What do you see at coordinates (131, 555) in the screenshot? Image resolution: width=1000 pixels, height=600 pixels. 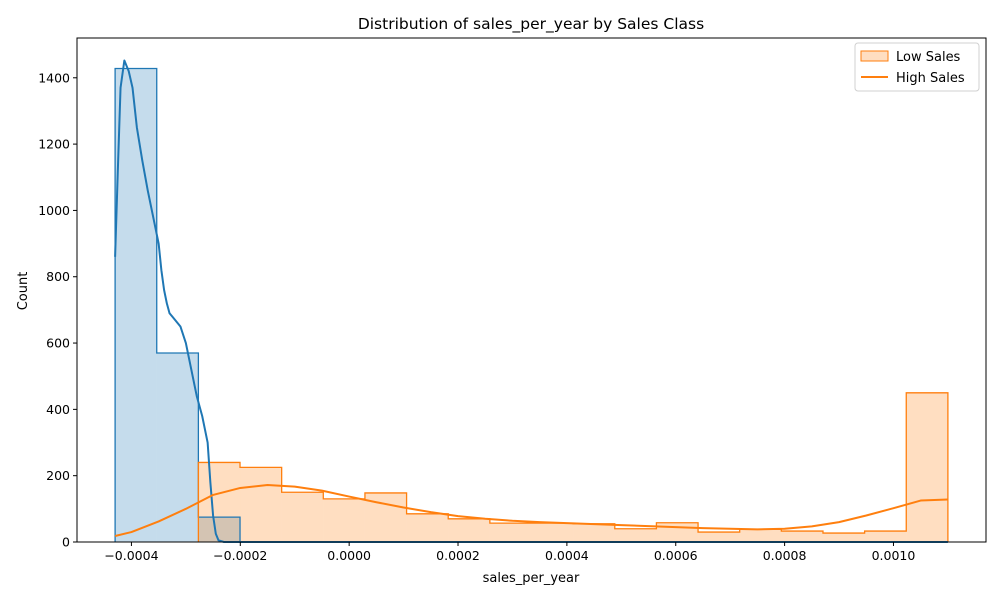 I see `x-tick-label: −0.0004` at bounding box center [131, 555].